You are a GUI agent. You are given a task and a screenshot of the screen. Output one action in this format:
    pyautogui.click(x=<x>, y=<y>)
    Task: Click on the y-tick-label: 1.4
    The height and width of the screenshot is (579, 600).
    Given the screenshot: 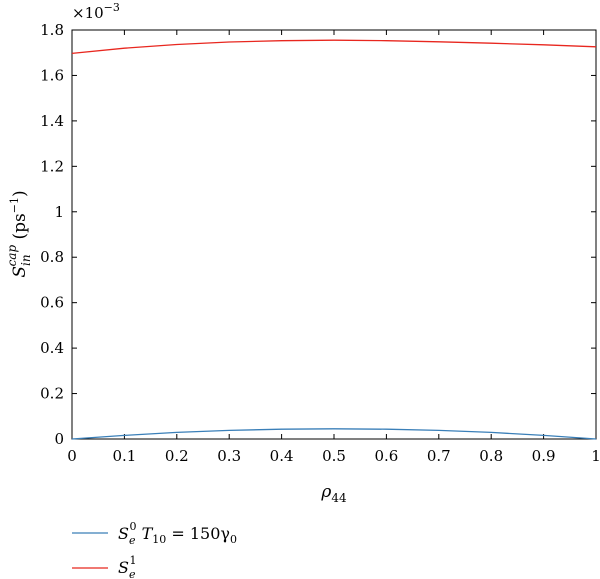 What is the action you would take?
    pyautogui.click(x=52, y=121)
    